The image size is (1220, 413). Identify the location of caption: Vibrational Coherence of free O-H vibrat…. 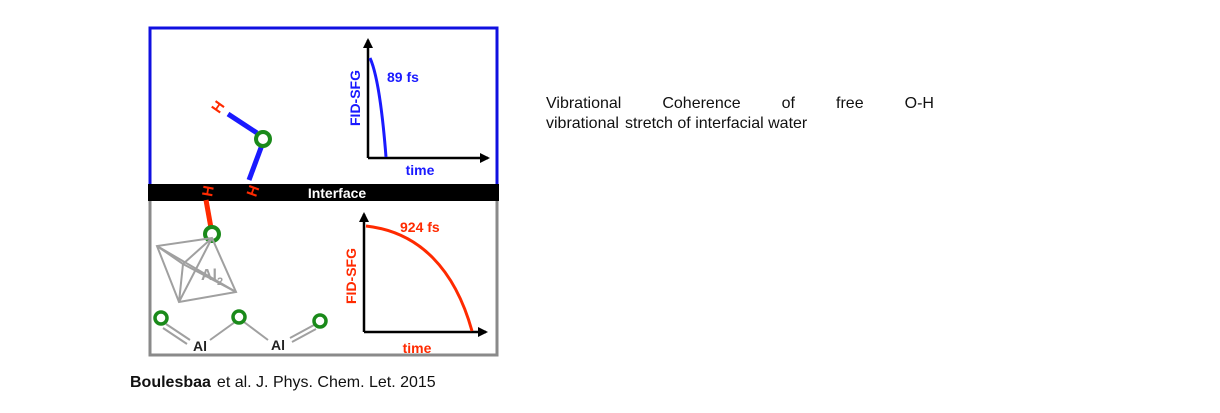
(740, 114).